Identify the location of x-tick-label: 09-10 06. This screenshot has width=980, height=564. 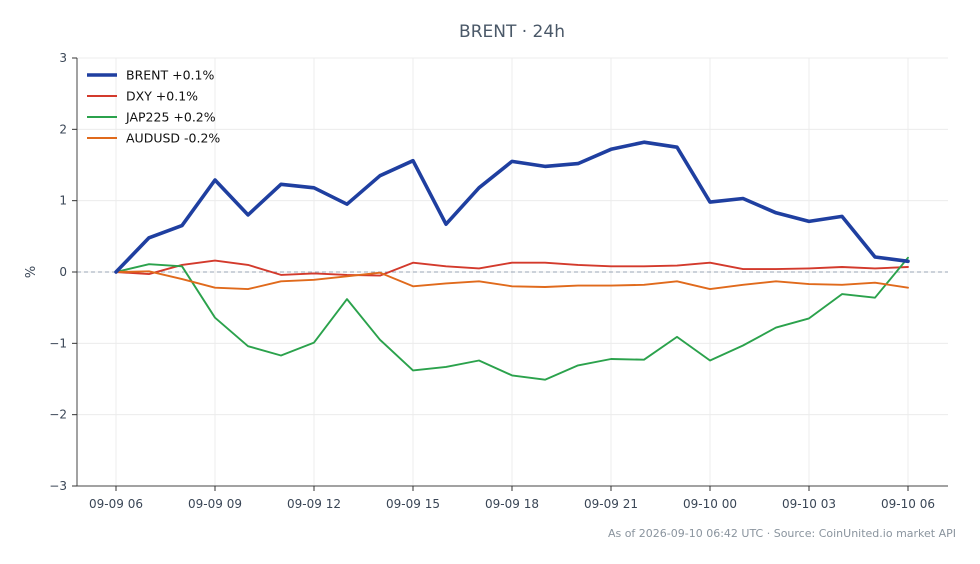
(908, 504).